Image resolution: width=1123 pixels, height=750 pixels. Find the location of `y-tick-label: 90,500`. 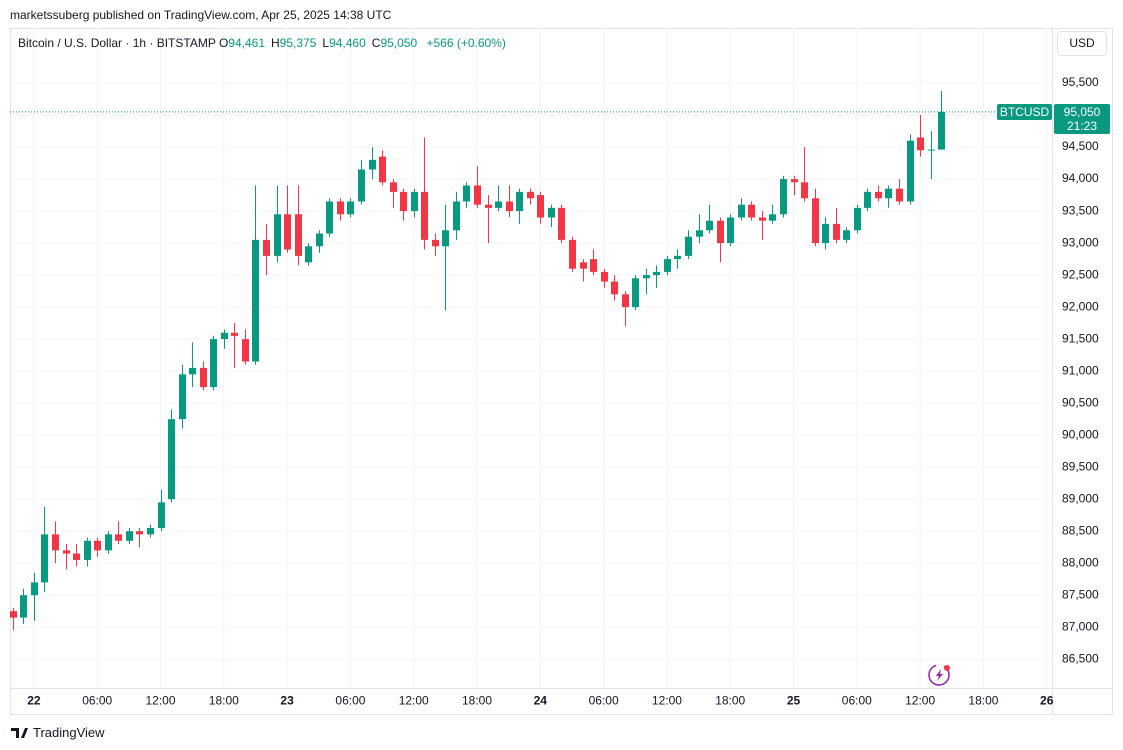

y-tick-label: 90,500 is located at coordinates (1080, 402).